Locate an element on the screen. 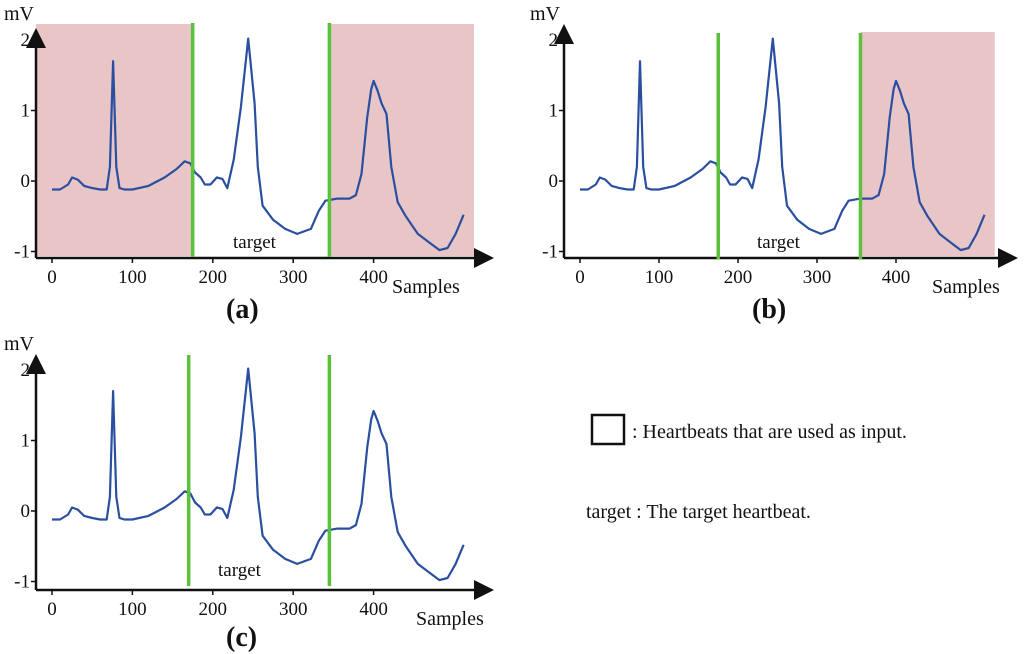  legend-input-box-swatch is located at coordinates (608, 429).